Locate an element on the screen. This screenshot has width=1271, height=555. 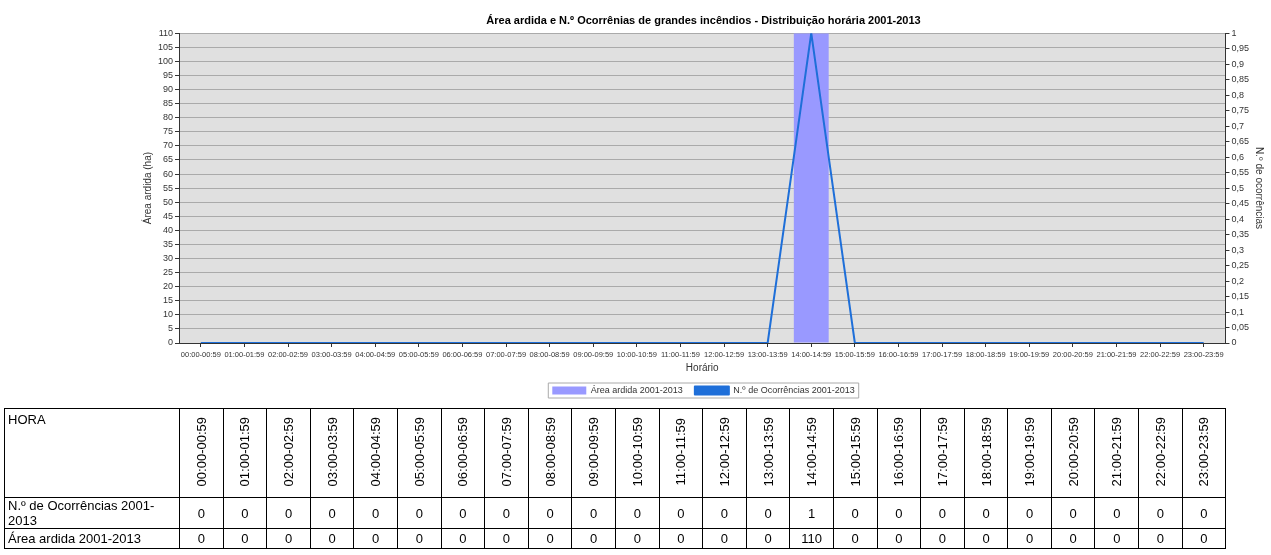
y-tick-label: 85 is located at coordinates (168, 103).